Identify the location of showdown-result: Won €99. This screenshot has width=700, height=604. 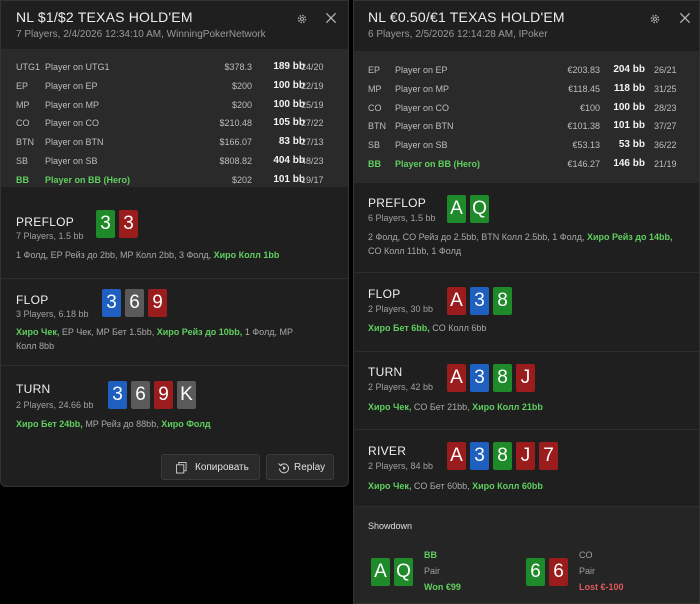
(442, 587).